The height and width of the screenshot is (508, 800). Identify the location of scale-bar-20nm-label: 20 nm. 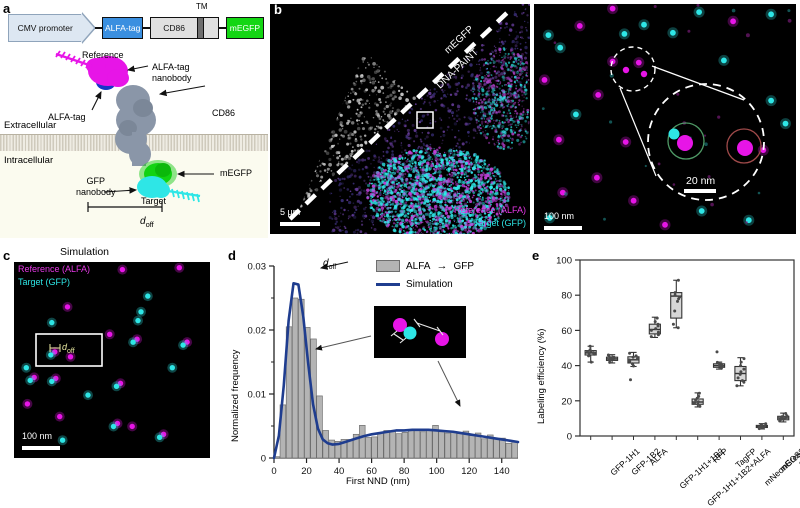
(700, 181).